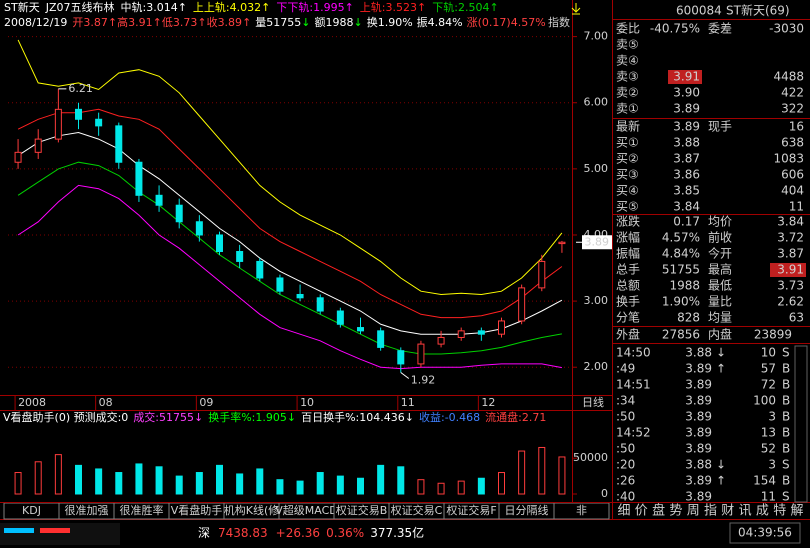 Image resolution: width=810 pixels, height=548 pixels. What do you see at coordinates (641, 511) in the screenshot?
I see `side-tab: 价` at bounding box center [641, 511].